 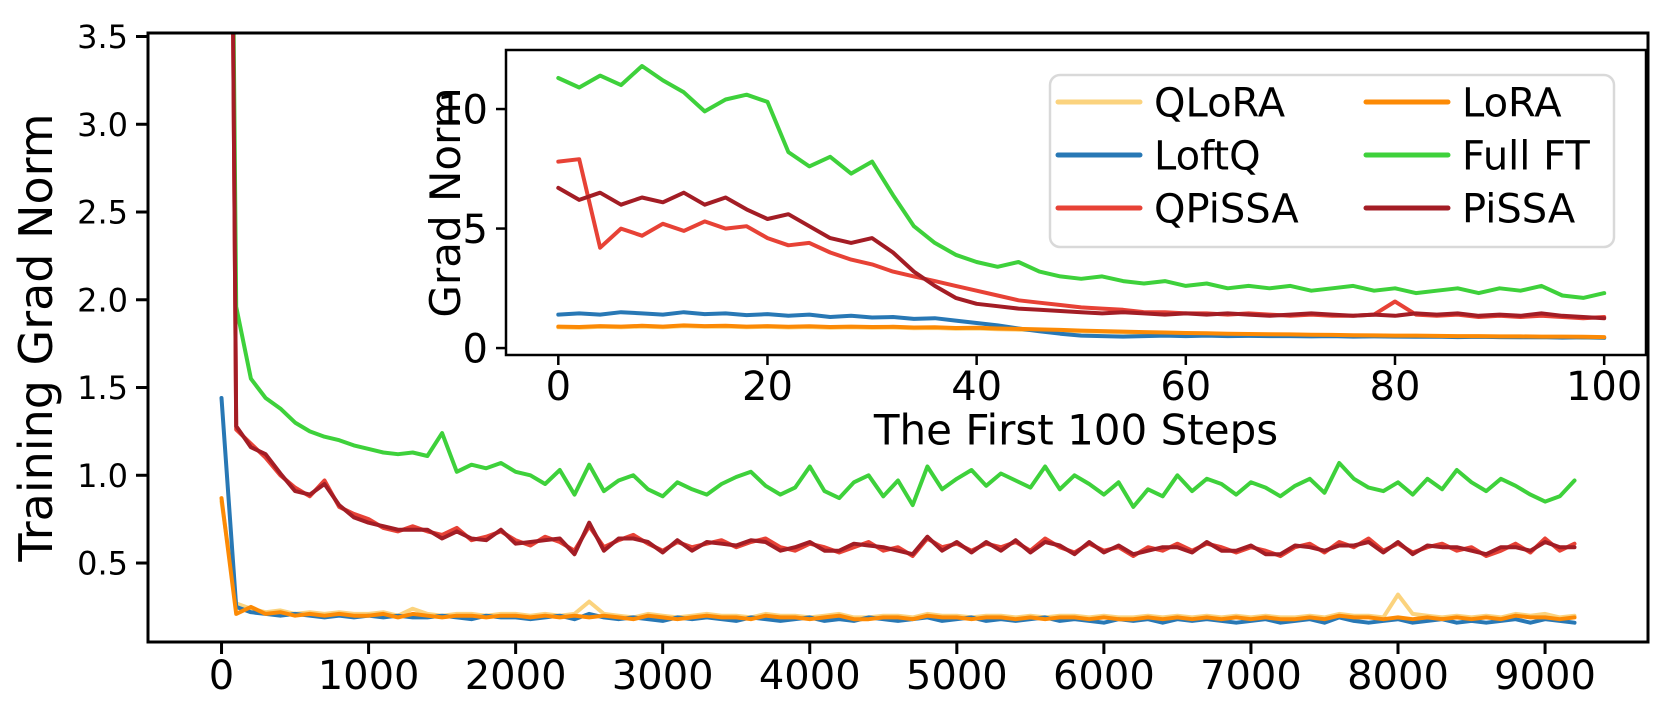 What do you see at coordinates (1081, 331) in the screenshot?
I see `inset-line-lora` at bounding box center [1081, 331].